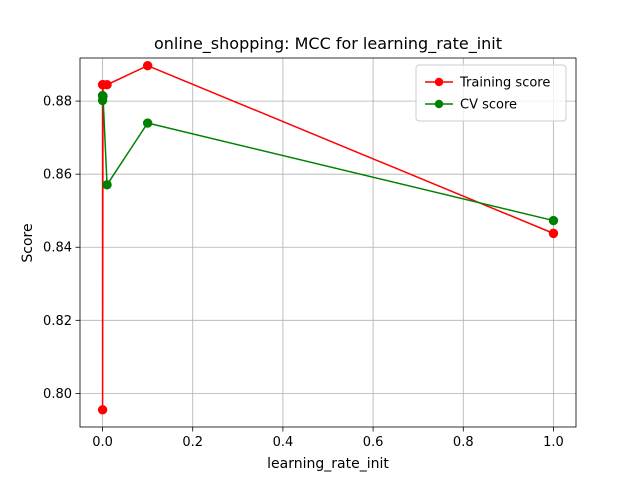 The width and height of the screenshot is (640, 480). What do you see at coordinates (283, 442) in the screenshot?
I see `x-tick-label-2: 0.4` at bounding box center [283, 442].